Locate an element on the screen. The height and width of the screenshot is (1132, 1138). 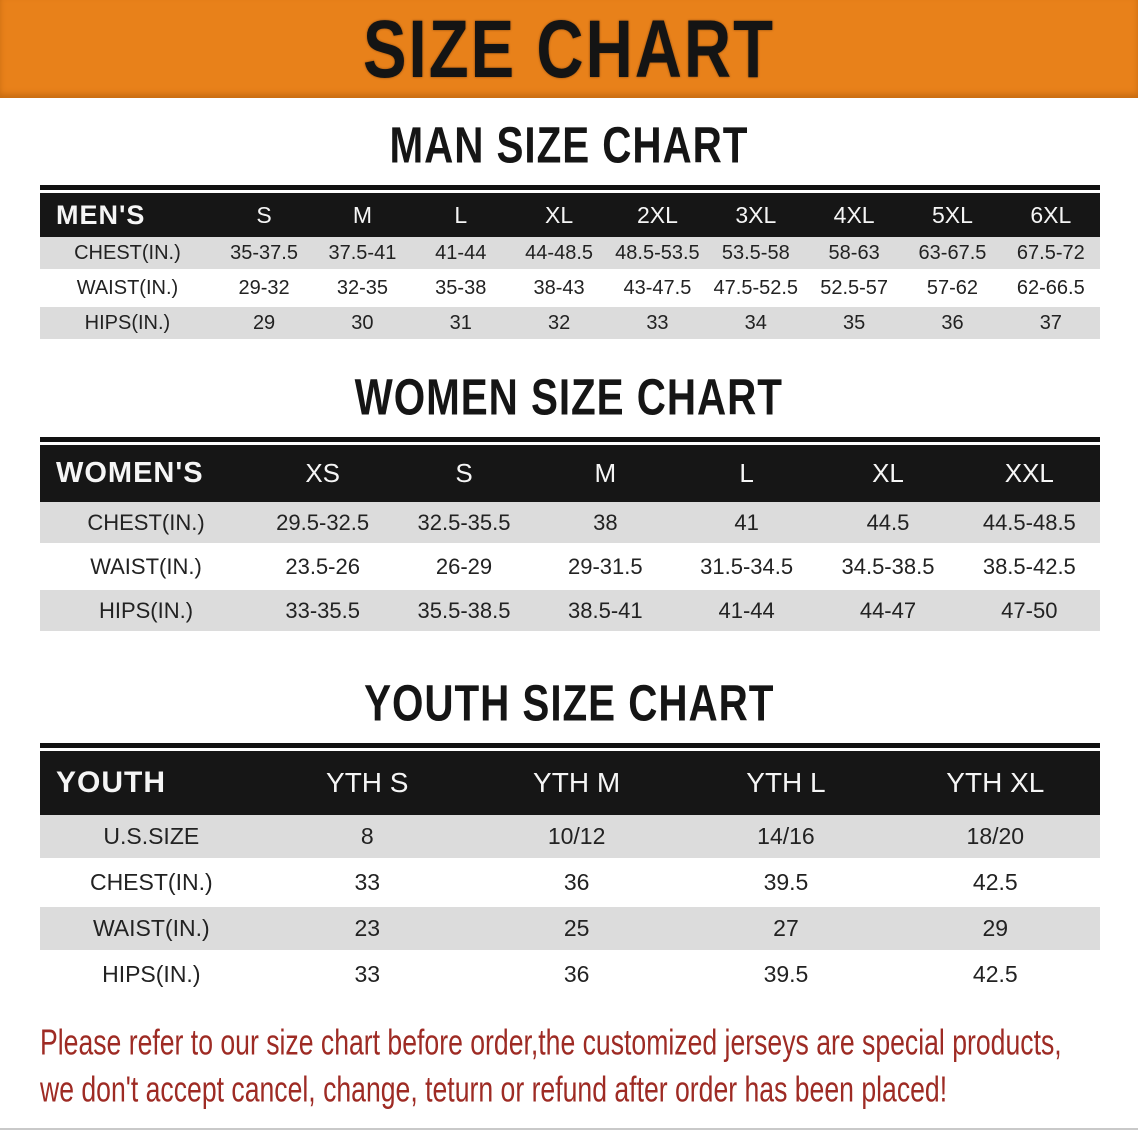
men-table-title: MEN'S is located at coordinates (127, 215).